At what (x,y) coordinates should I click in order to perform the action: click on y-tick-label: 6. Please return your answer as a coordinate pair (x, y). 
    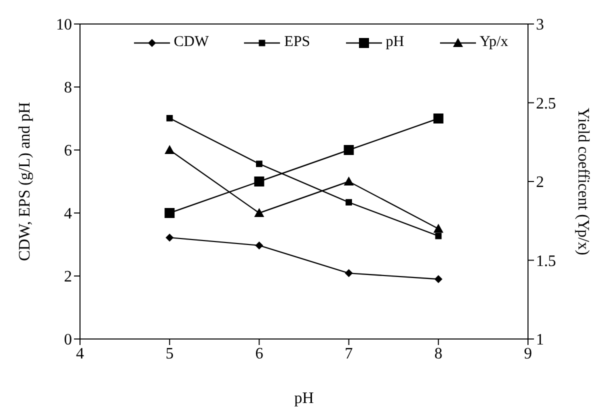
    Looking at the image, I should click on (68, 151).